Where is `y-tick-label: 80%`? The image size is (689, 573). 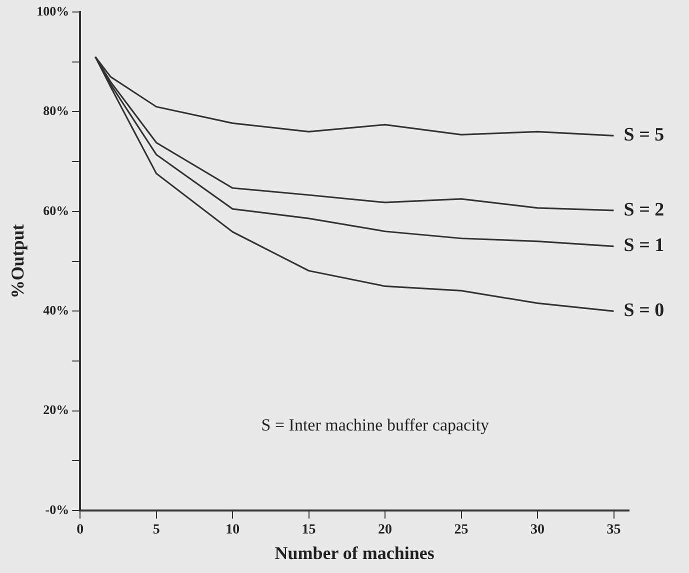
y-tick-label: 80% is located at coordinates (56, 110).